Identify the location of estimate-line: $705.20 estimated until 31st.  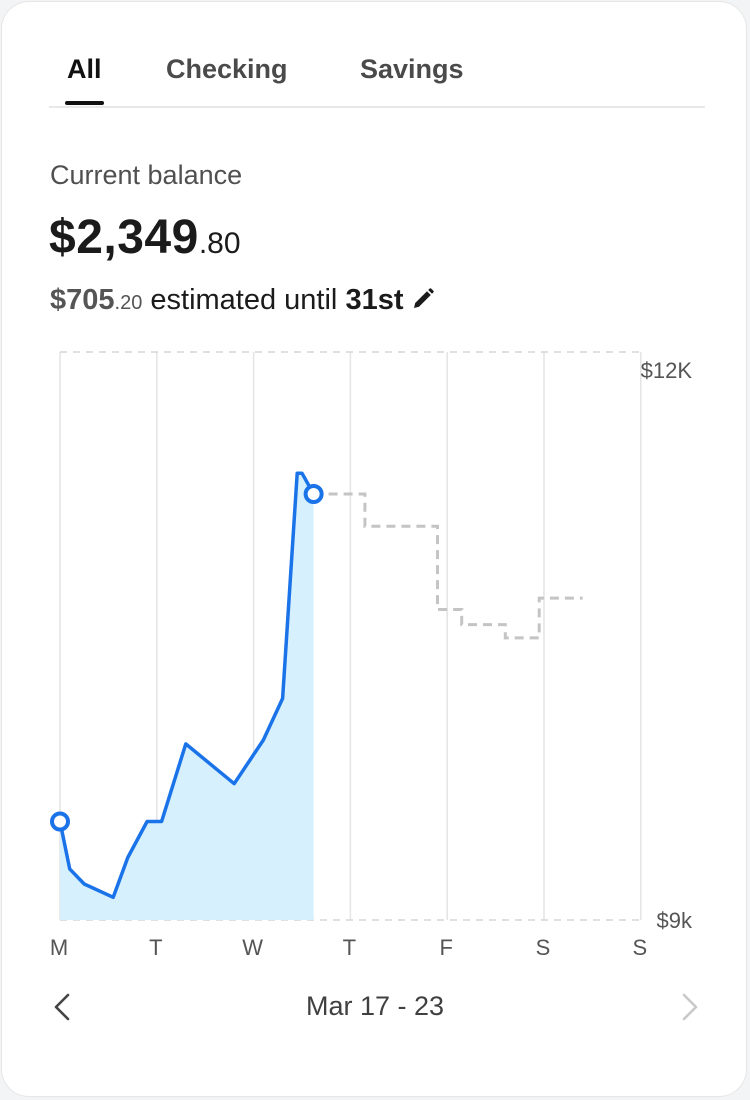
(242, 301).